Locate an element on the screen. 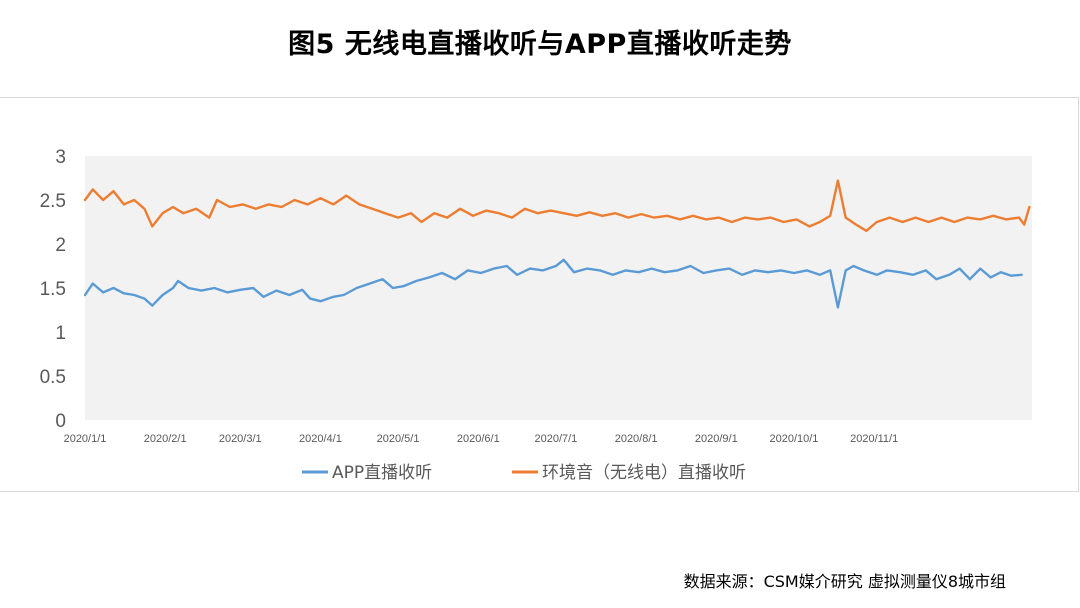 This screenshot has height=608, width=1080. chart-title: 图5 无线电直播收听与APP直播收听走势 is located at coordinates (540, 44).